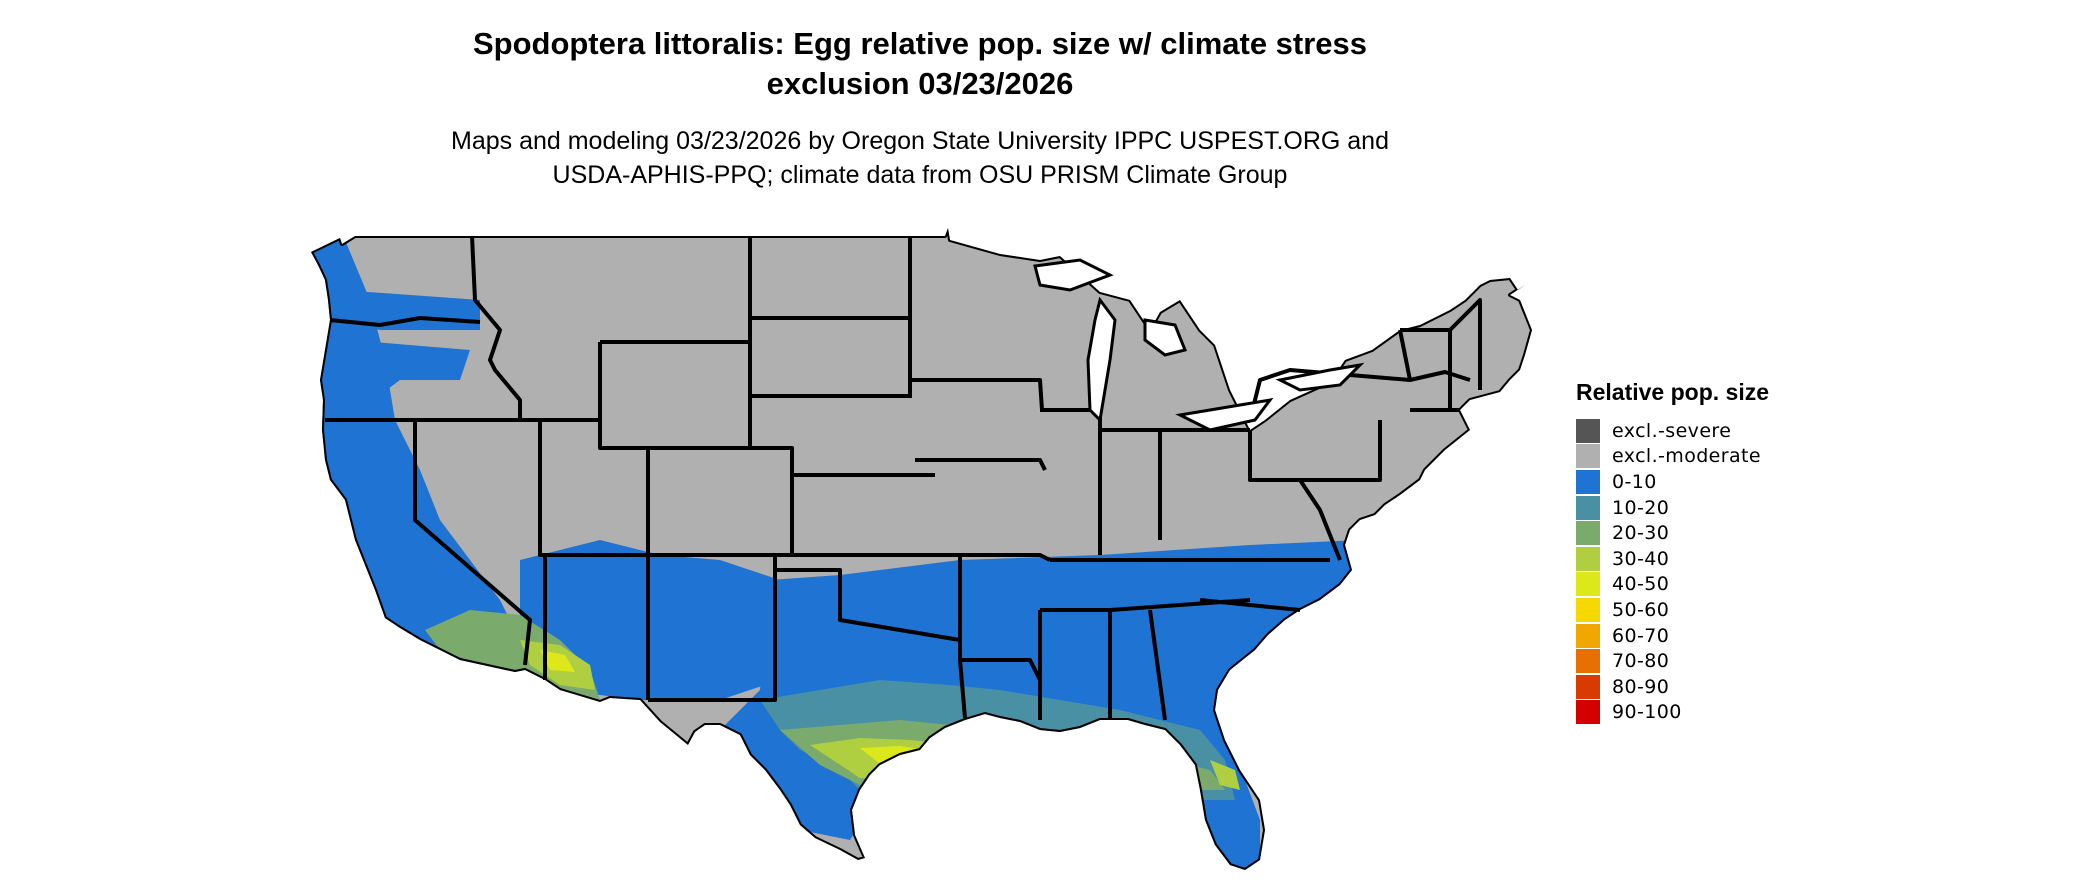 This screenshot has height=892, width=2100. I want to click on legend-title: Relative pop. size, so click(1673, 392).